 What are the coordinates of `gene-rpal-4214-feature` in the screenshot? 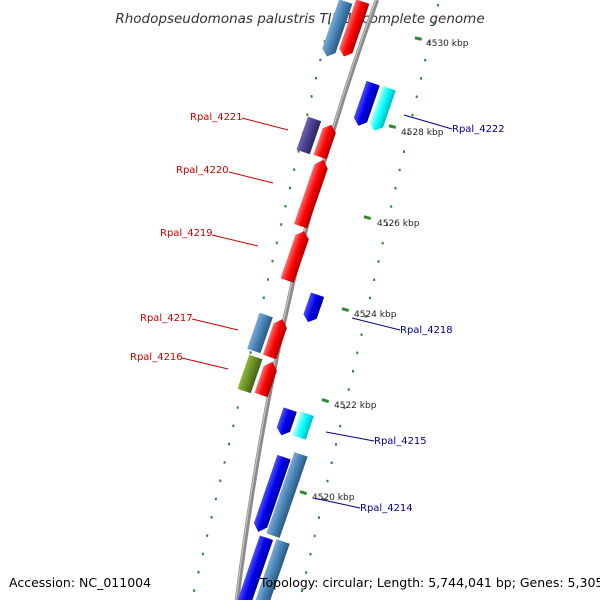 It's located at (287, 495).